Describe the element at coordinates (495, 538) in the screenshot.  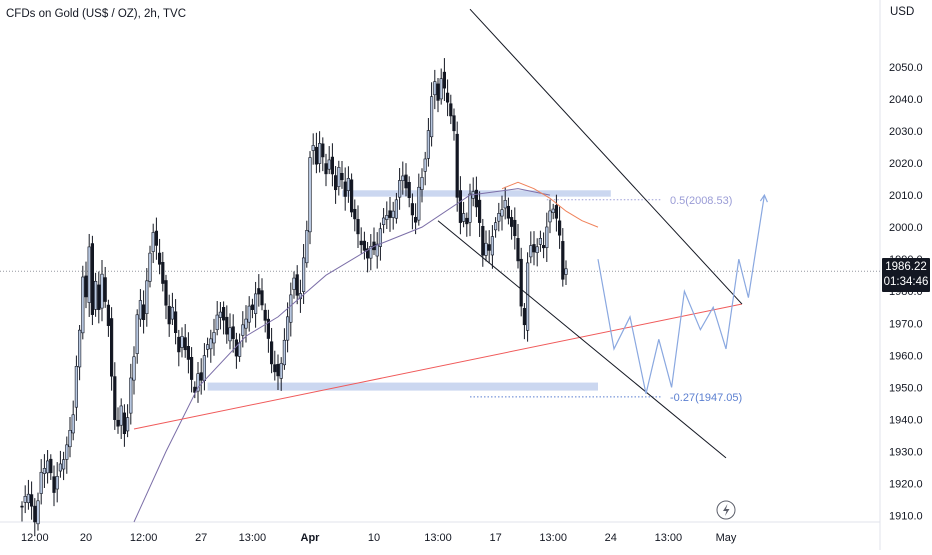
I see `x-tick-label: 17` at that location.